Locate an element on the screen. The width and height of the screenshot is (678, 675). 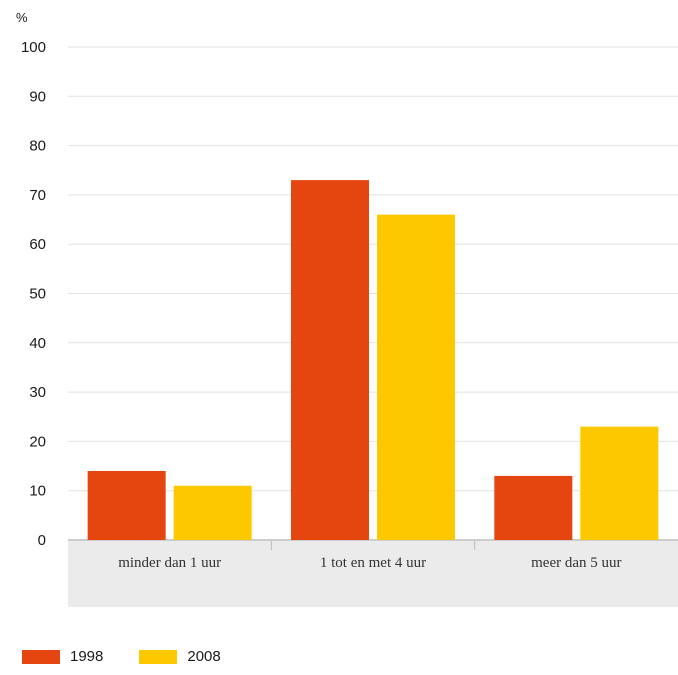
y-unit-label: % is located at coordinates (22, 17).